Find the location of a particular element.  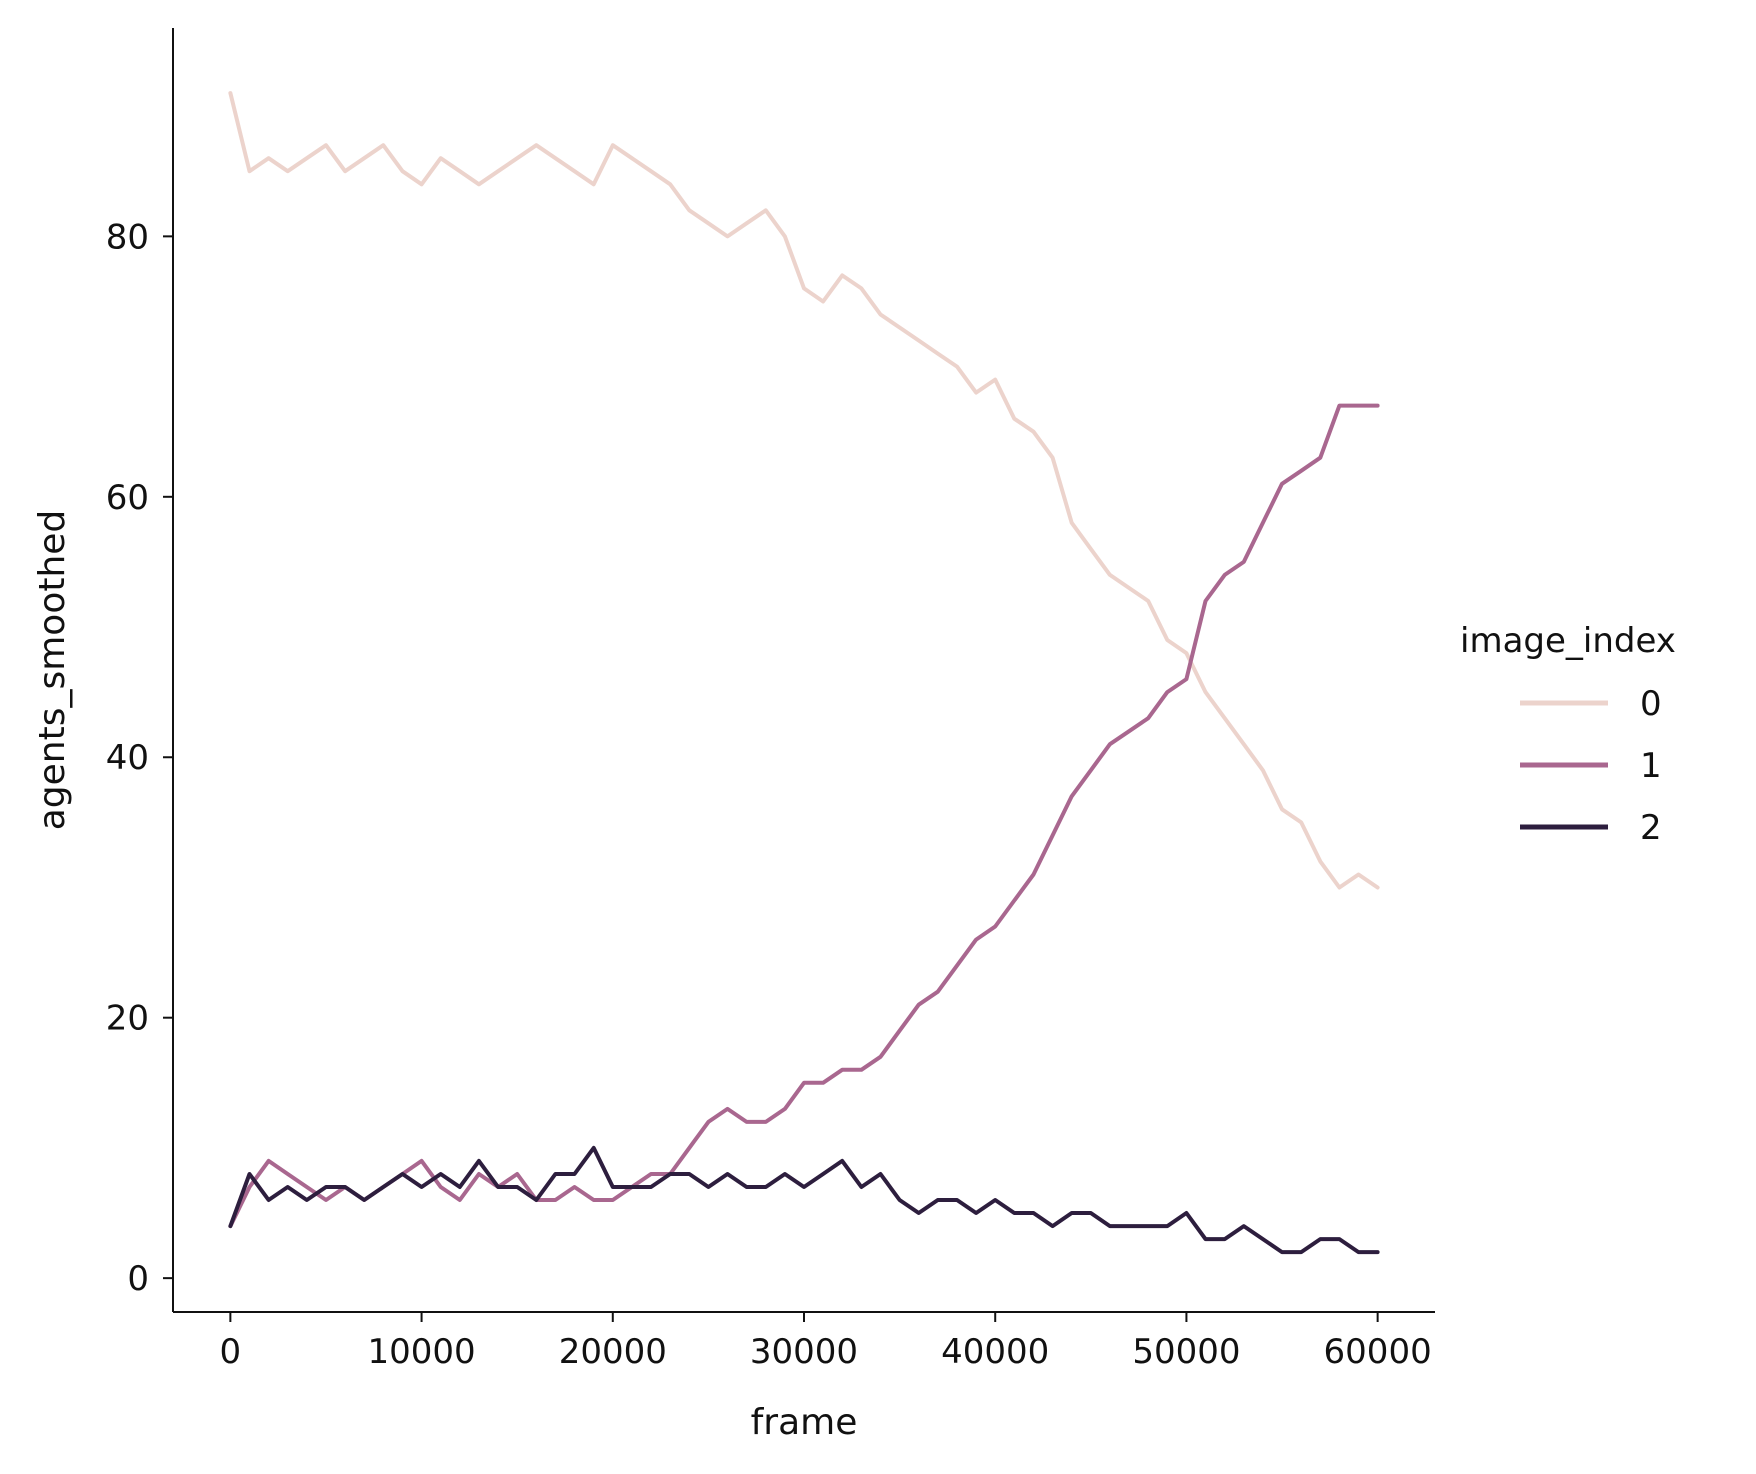

y-ticks: 0 20 40 60 80 is located at coordinates (139, 758).